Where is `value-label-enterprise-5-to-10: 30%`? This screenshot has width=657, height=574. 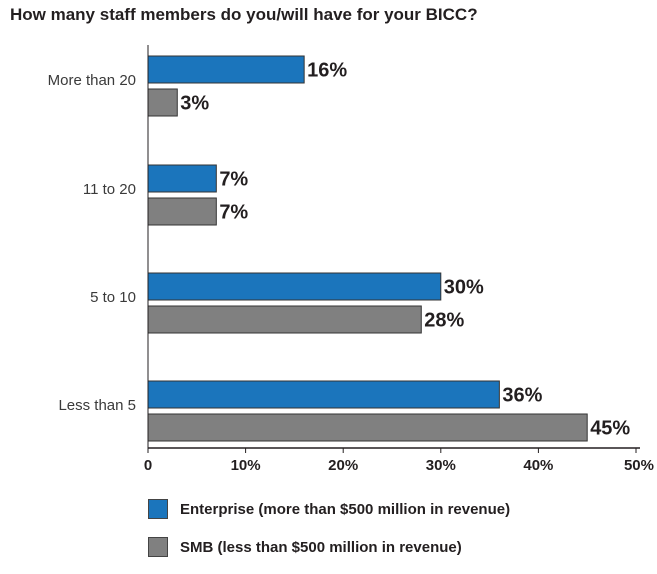
value-label-enterprise-5-to-10: 30% is located at coordinates (464, 288).